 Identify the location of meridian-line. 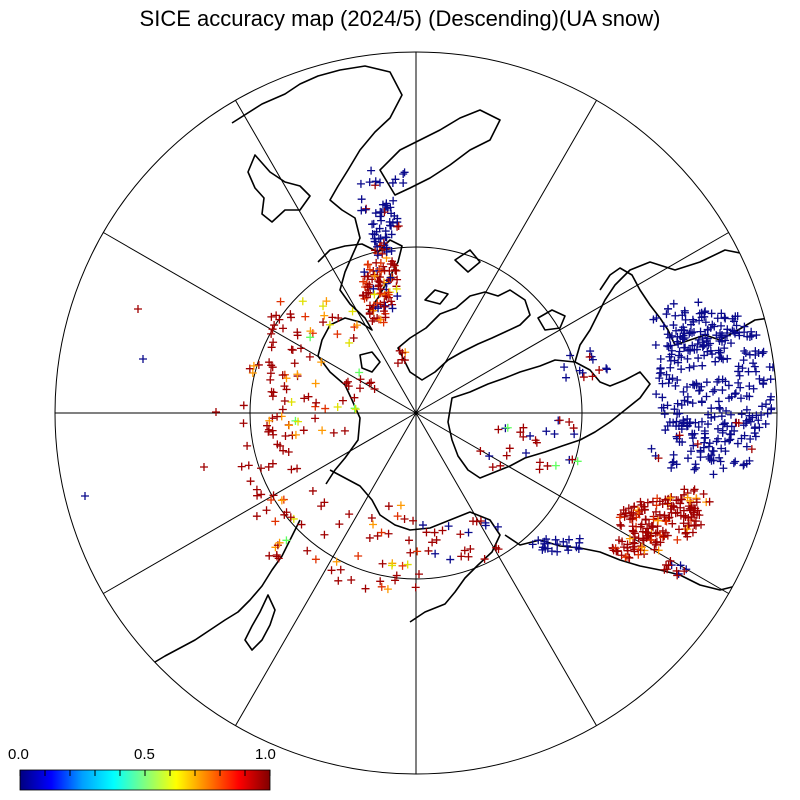
(260, 503).